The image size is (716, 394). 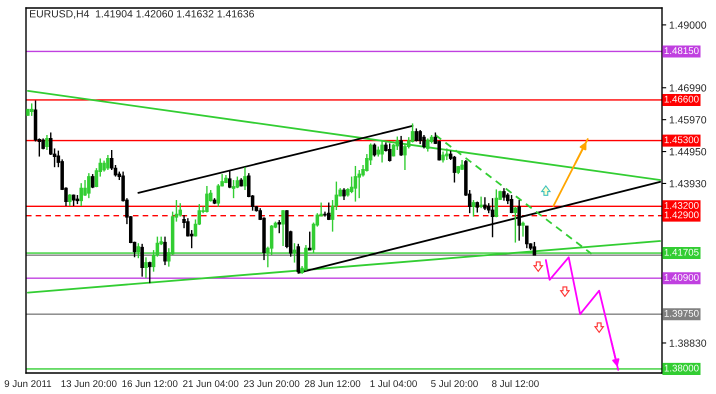 I want to click on y-tick-label: 1.46990, so click(x=688, y=88).